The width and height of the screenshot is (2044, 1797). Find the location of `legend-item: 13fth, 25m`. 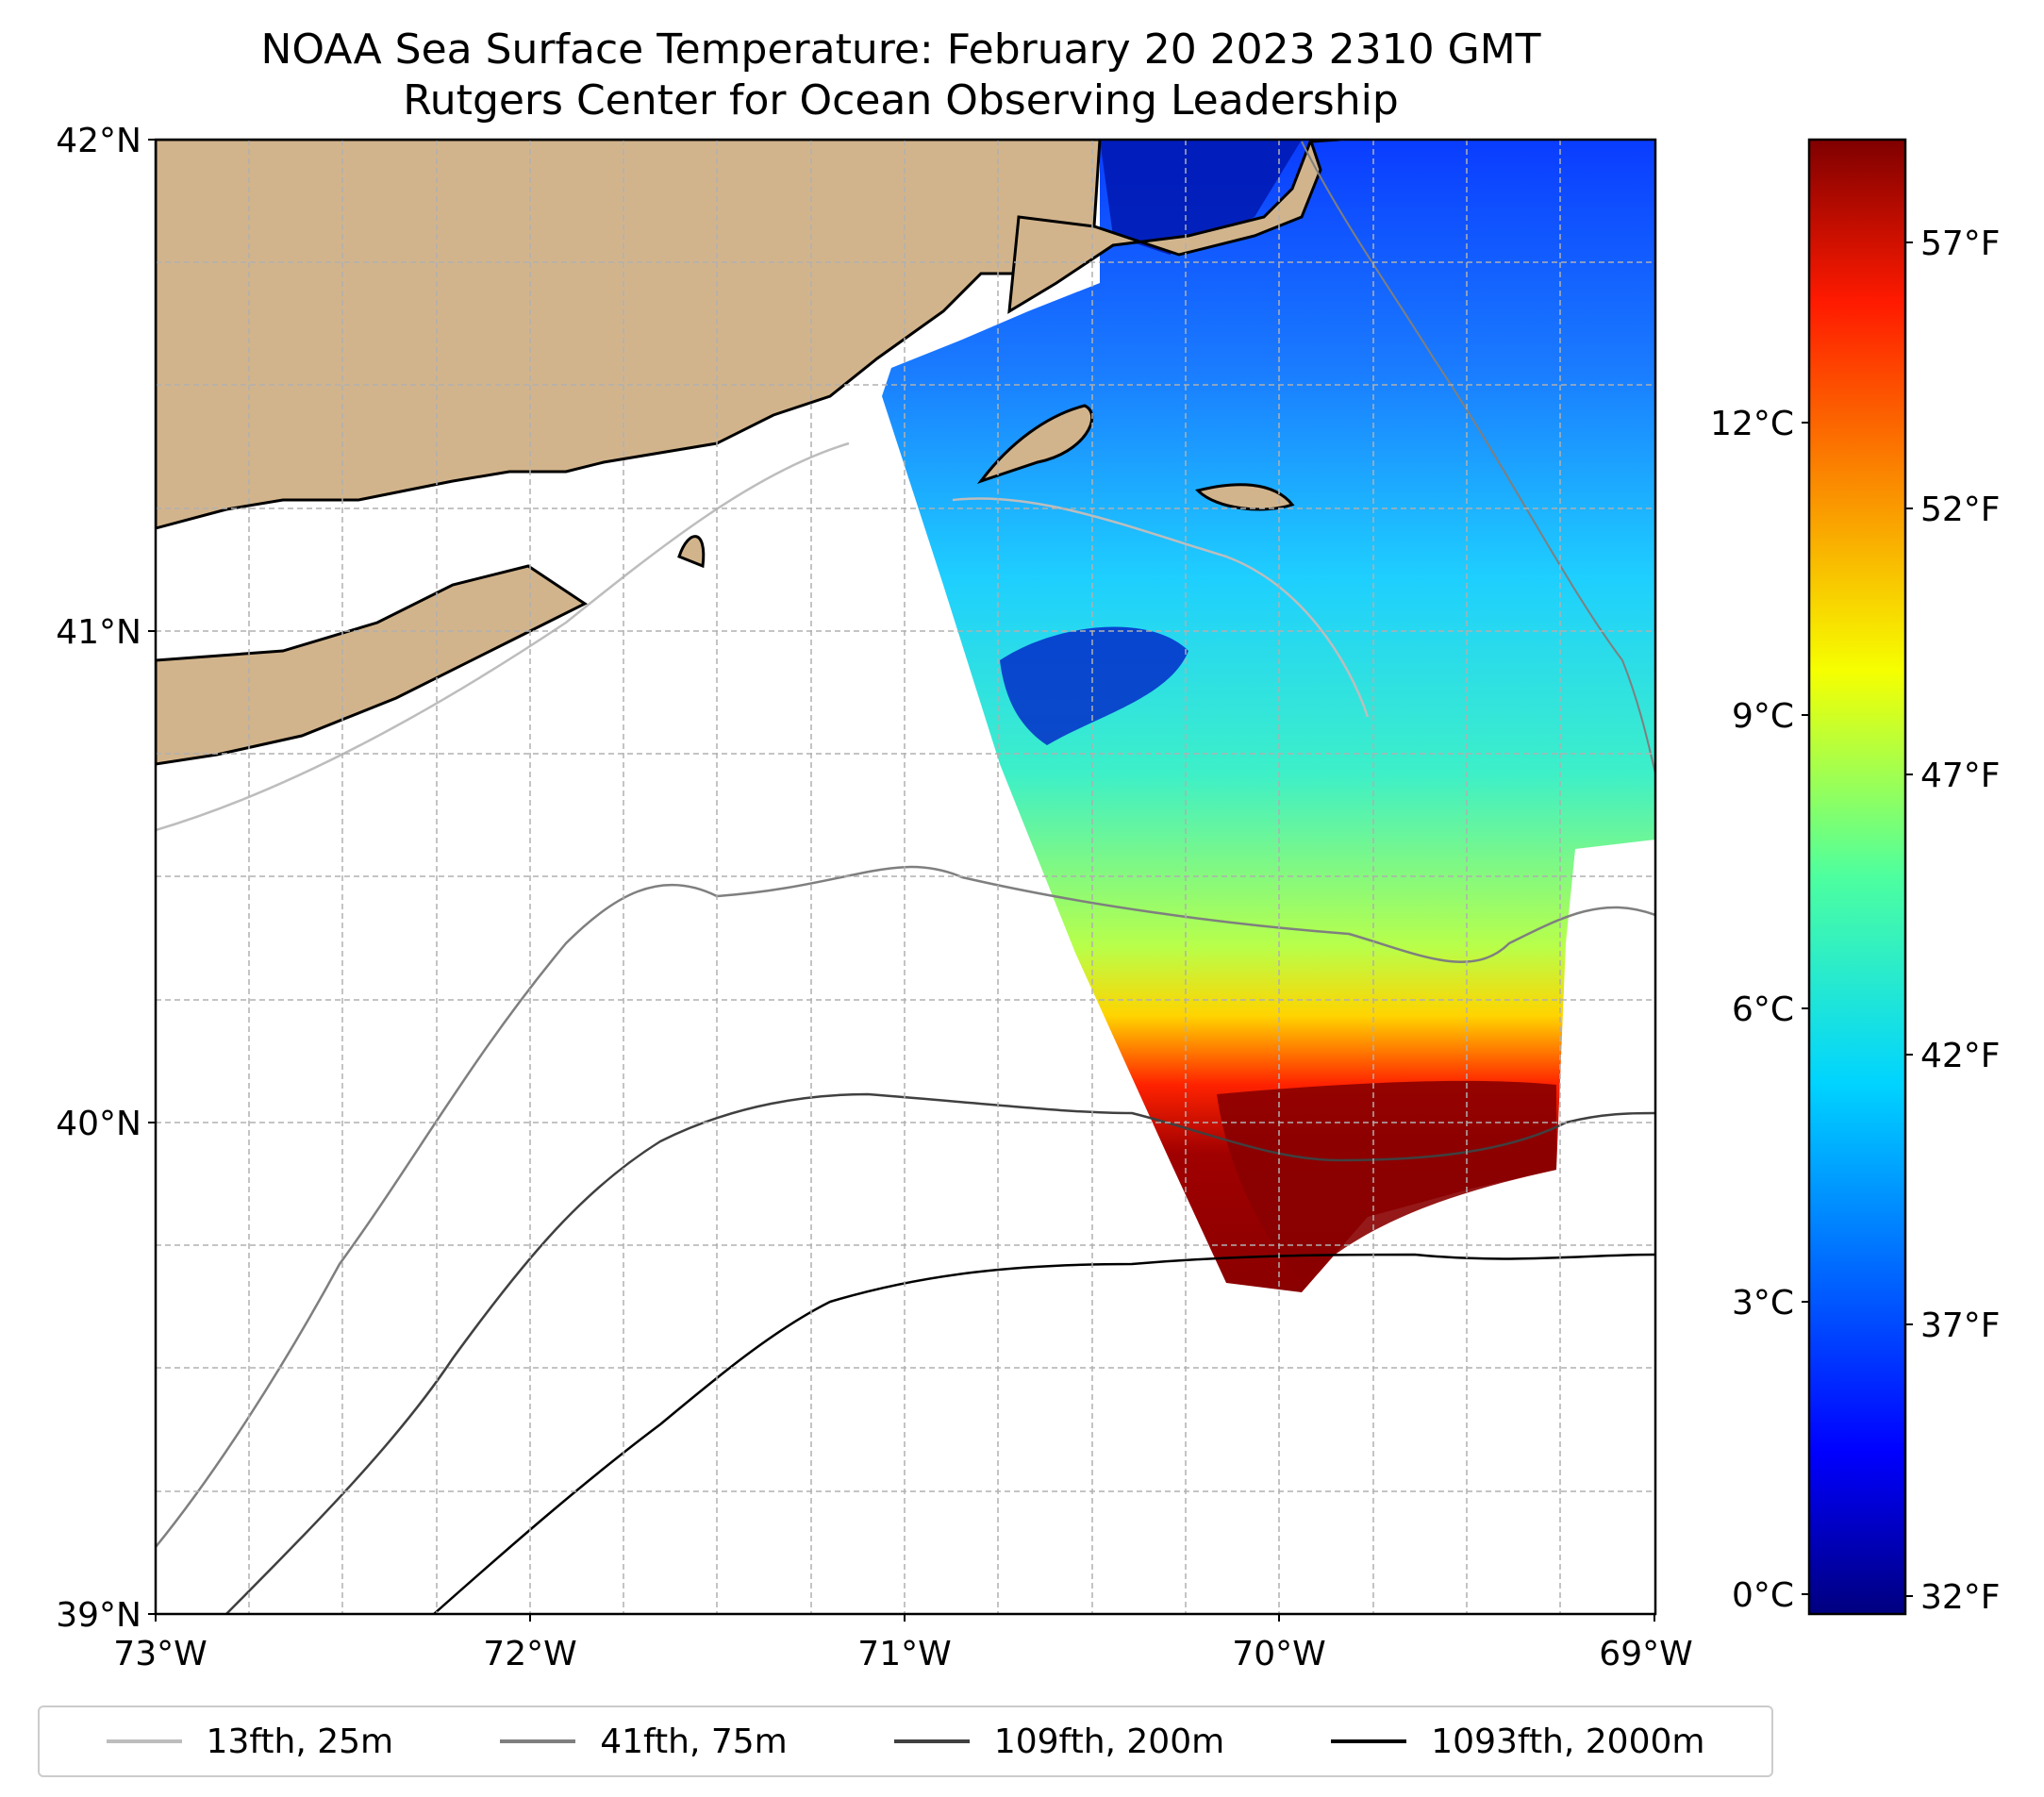

legend-item: 13fth, 25m is located at coordinates (250, 1741).